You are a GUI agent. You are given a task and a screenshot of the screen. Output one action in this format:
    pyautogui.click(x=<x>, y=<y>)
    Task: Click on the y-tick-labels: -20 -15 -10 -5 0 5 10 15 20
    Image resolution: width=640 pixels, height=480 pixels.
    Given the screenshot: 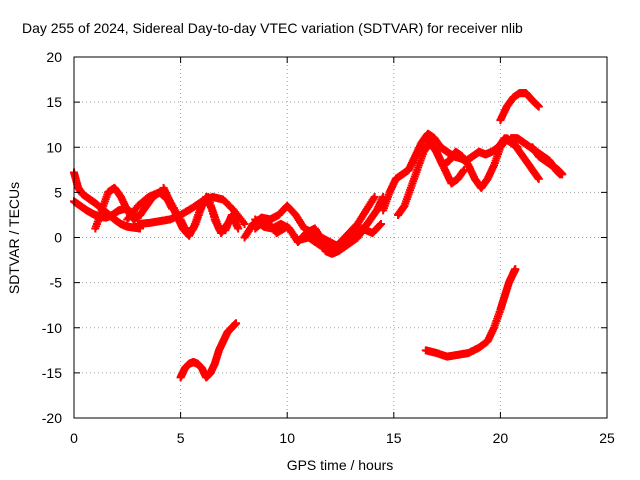 What is the action you would take?
    pyautogui.click(x=52, y=237)
    